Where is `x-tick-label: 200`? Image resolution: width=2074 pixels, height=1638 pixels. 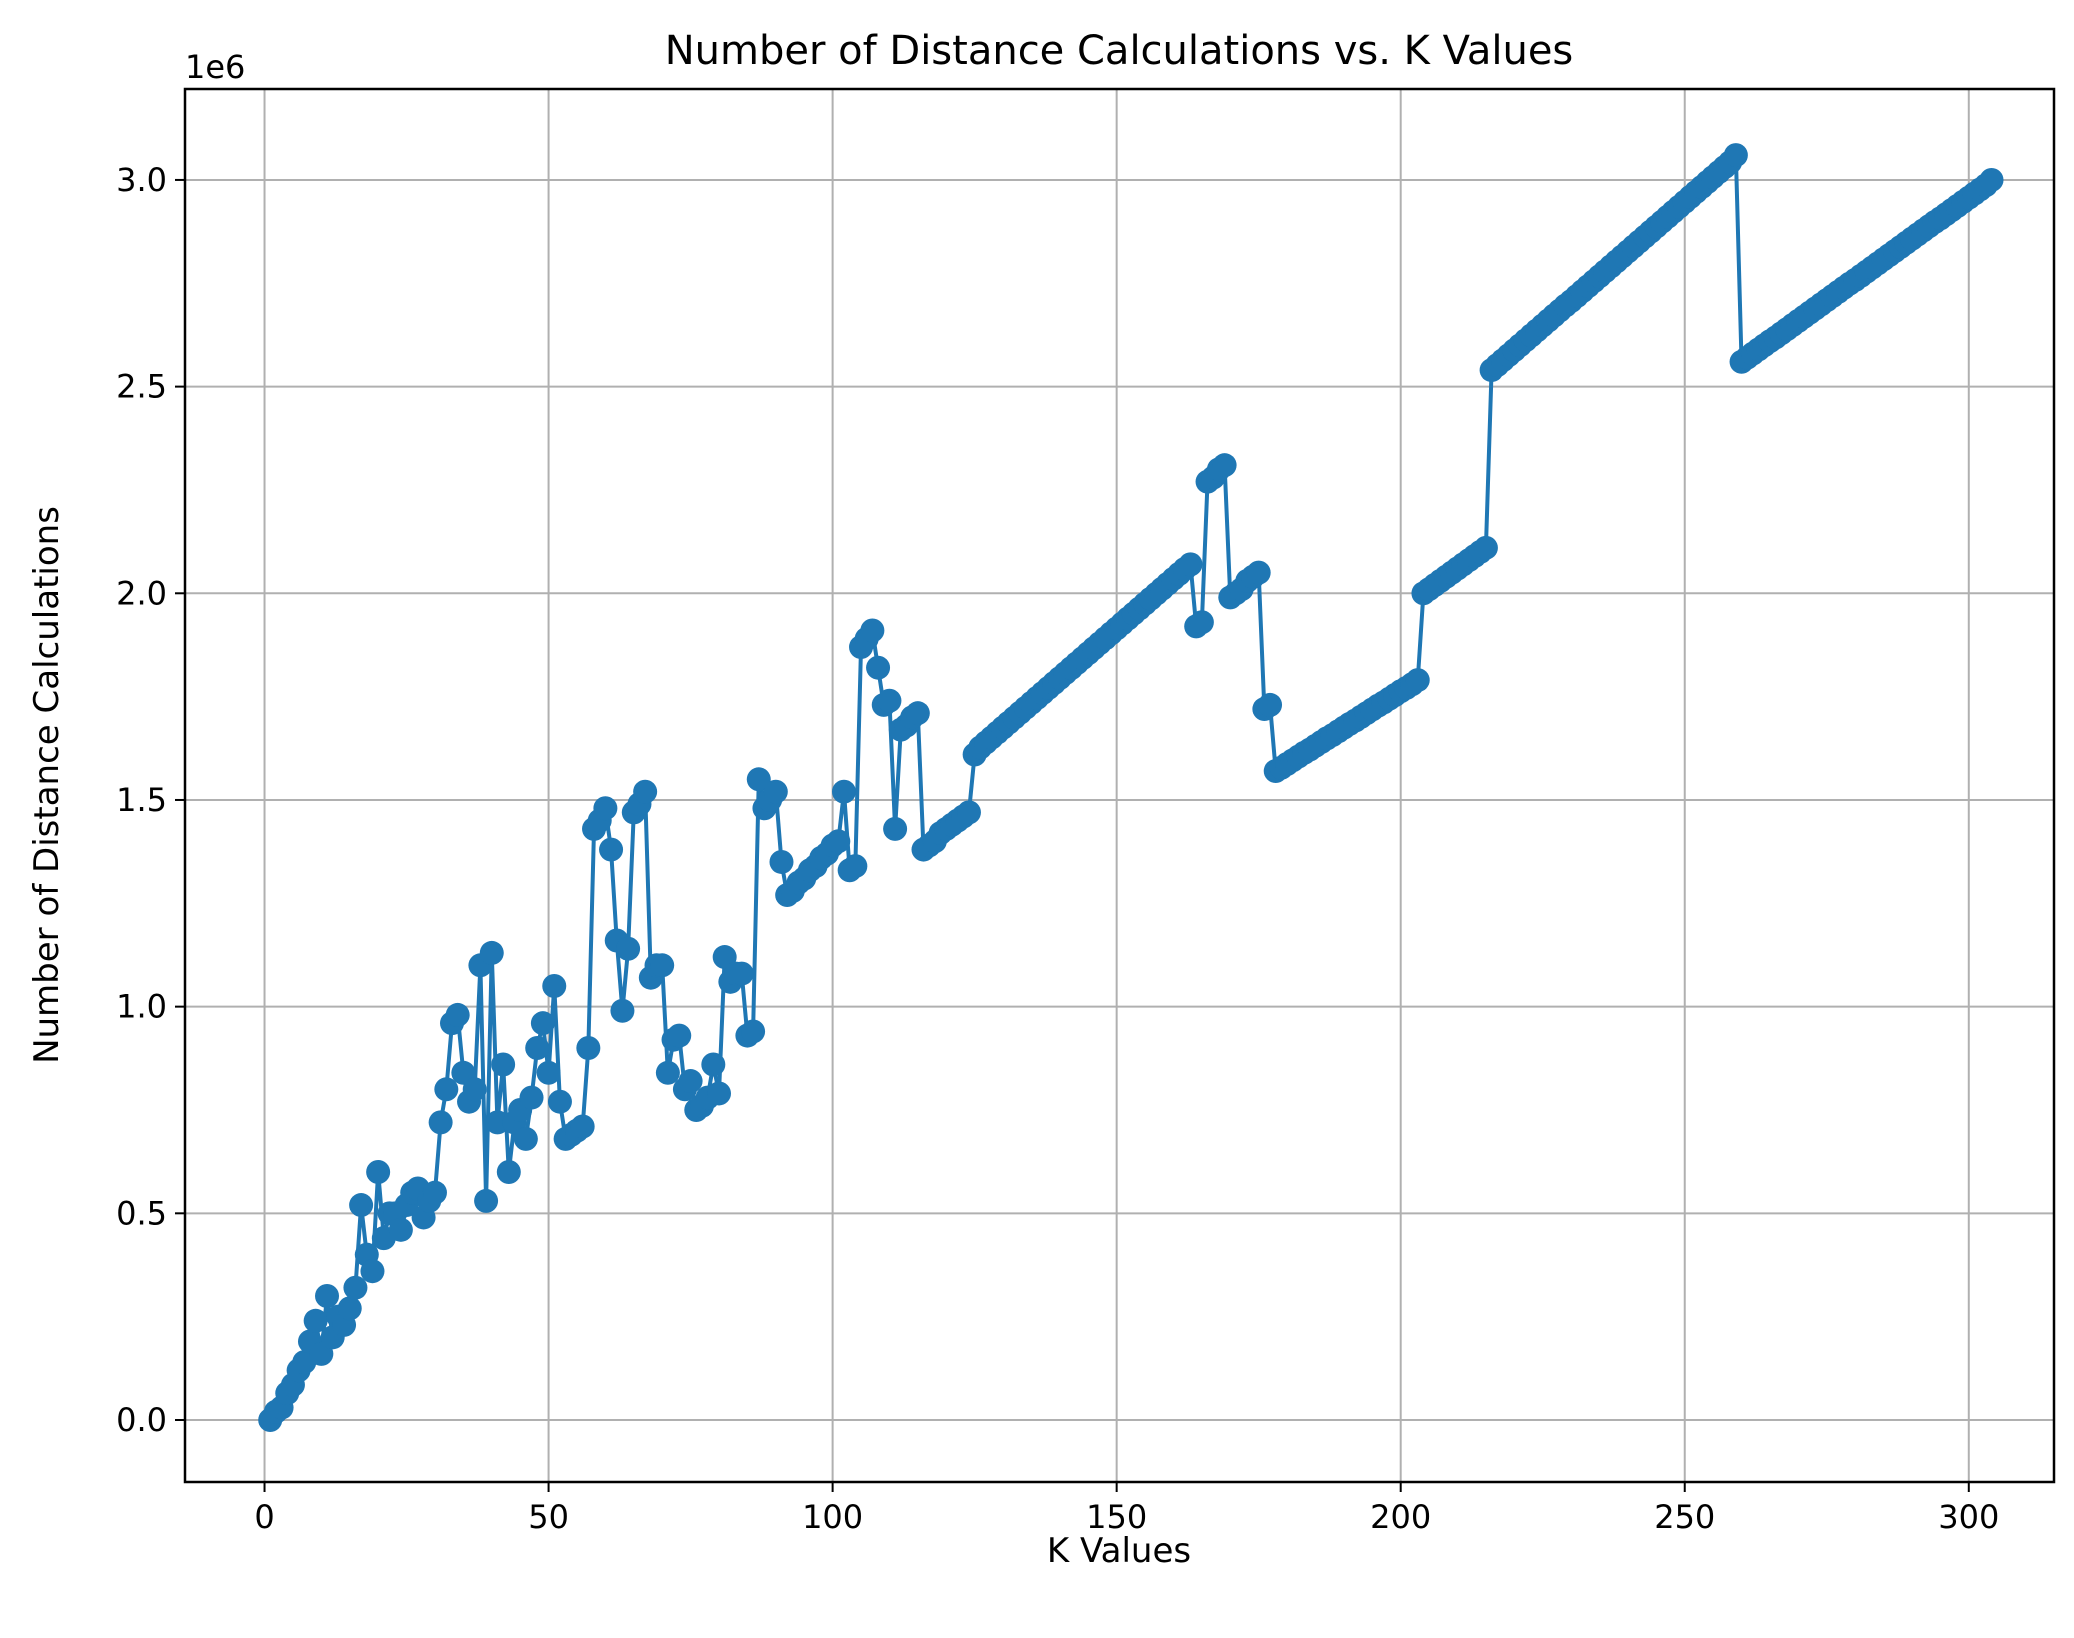
x-tick-label: 200 is located at coordinates (1400, 1517).